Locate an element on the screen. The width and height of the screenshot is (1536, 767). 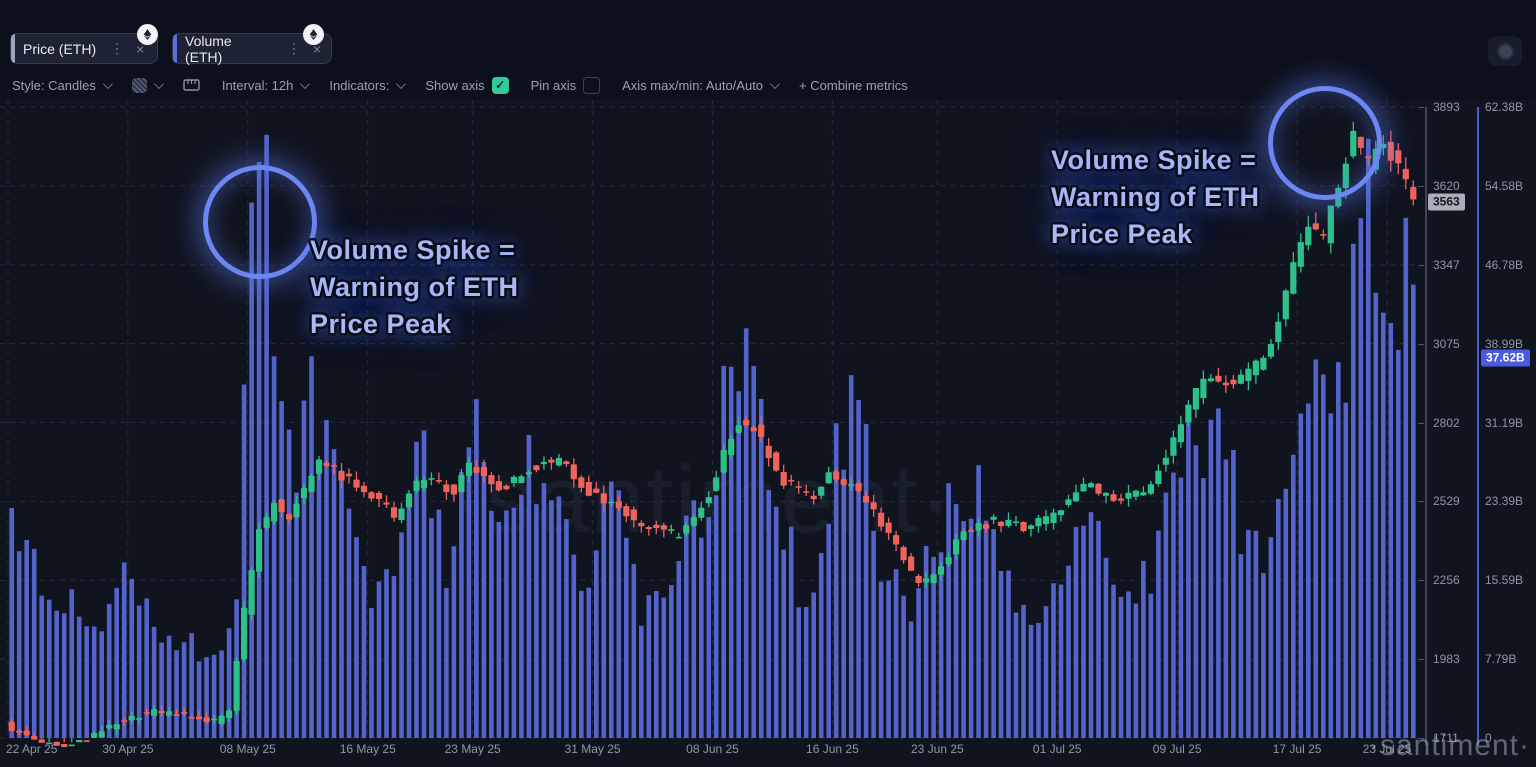
pin-axis-toggle: Pin axis is located at coordinates (565, 85).